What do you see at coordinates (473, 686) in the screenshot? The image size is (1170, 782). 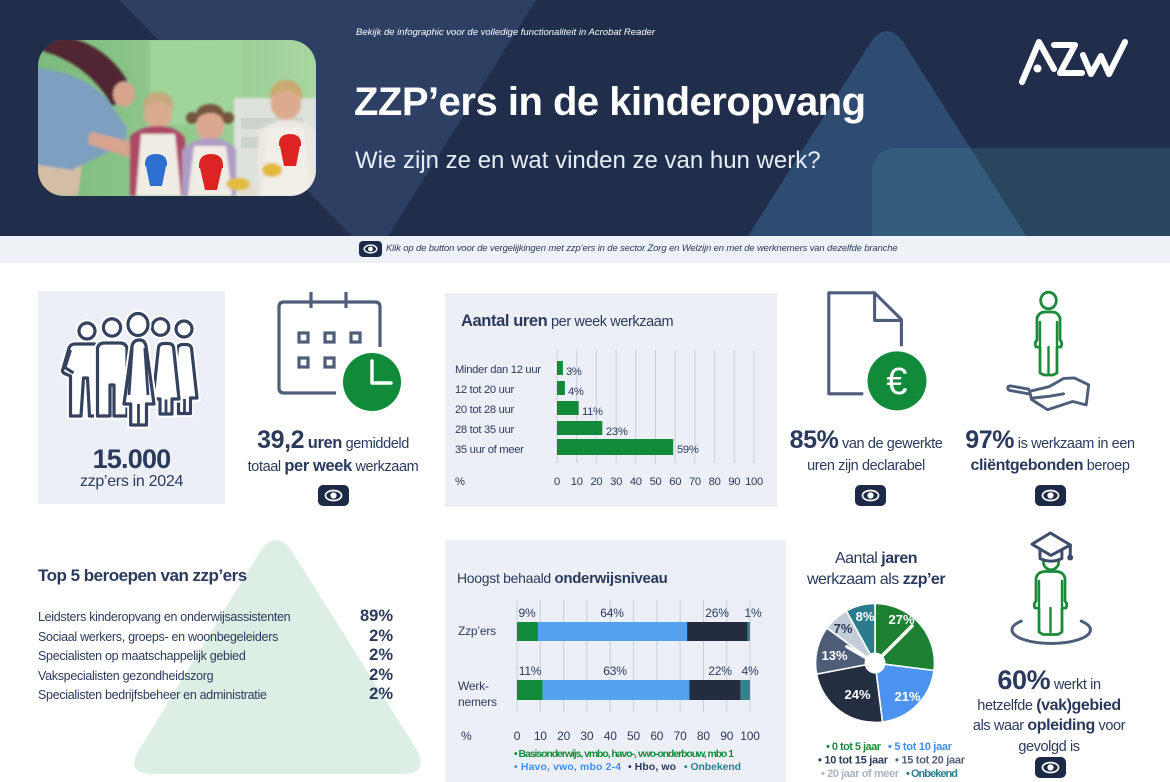 I see `svg-text: Werk-` at bounding box center [473, 686].